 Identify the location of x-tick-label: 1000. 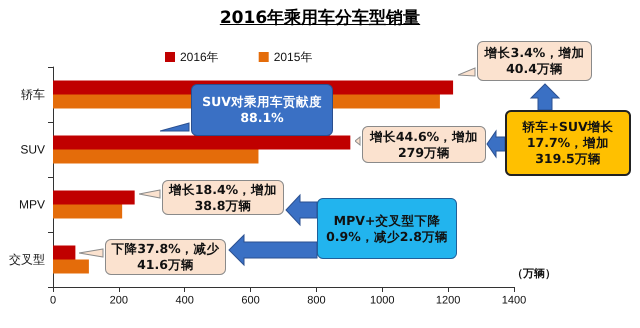
(382, 300).